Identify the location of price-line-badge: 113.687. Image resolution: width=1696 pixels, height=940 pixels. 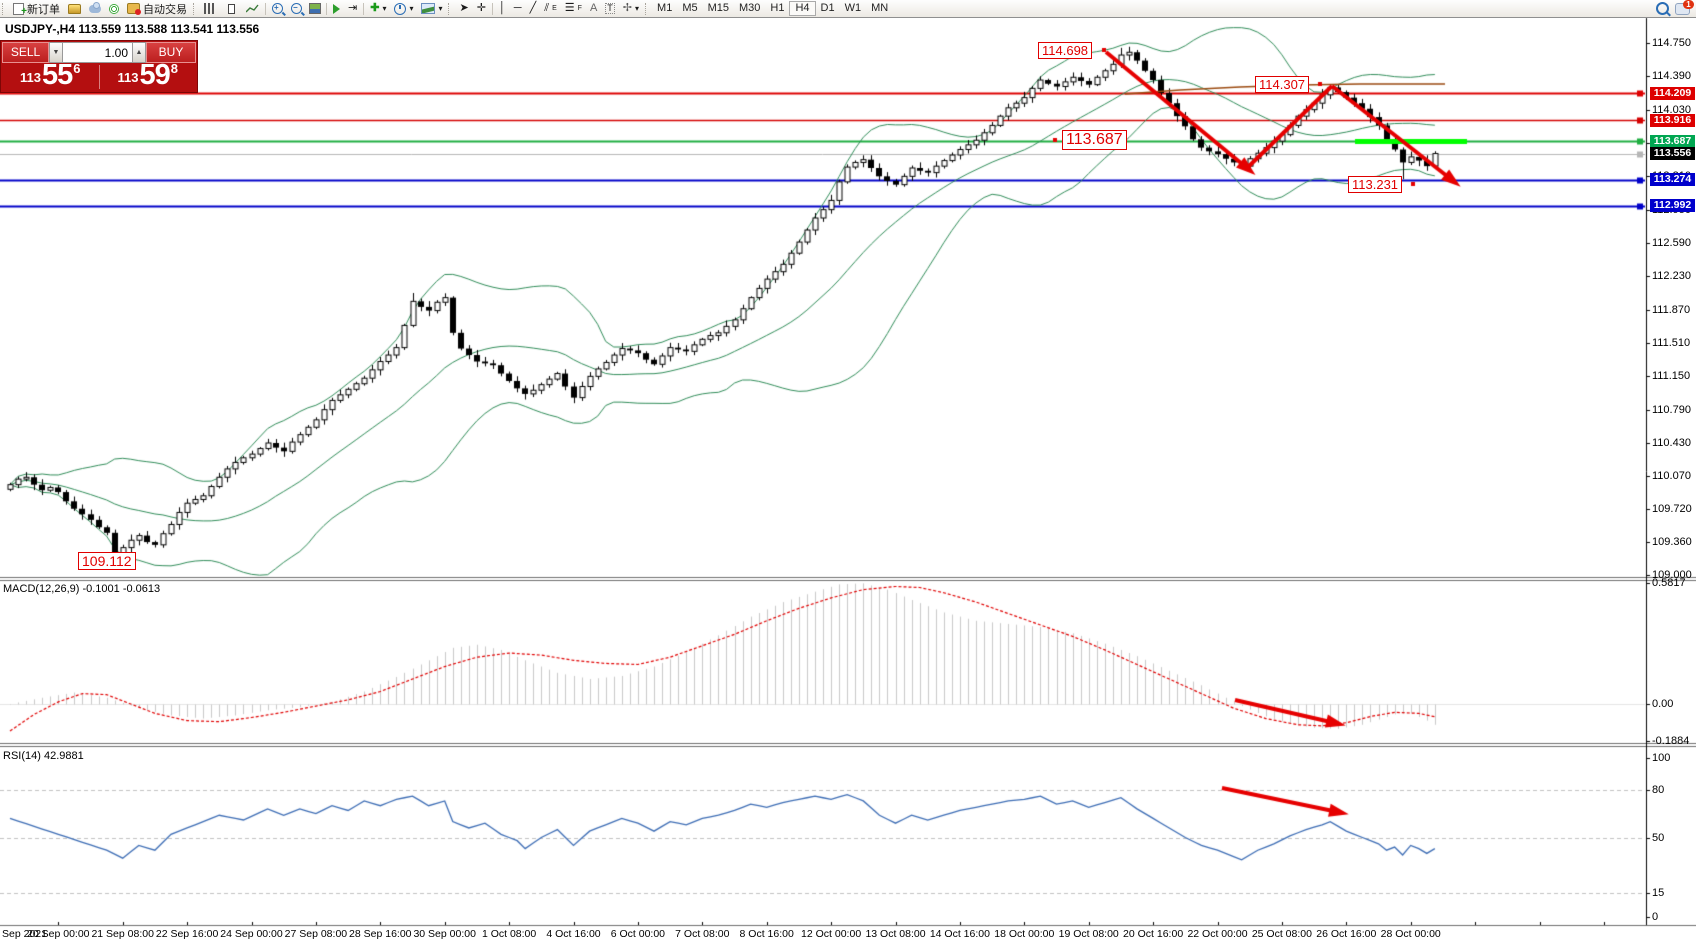
(1672, 141).